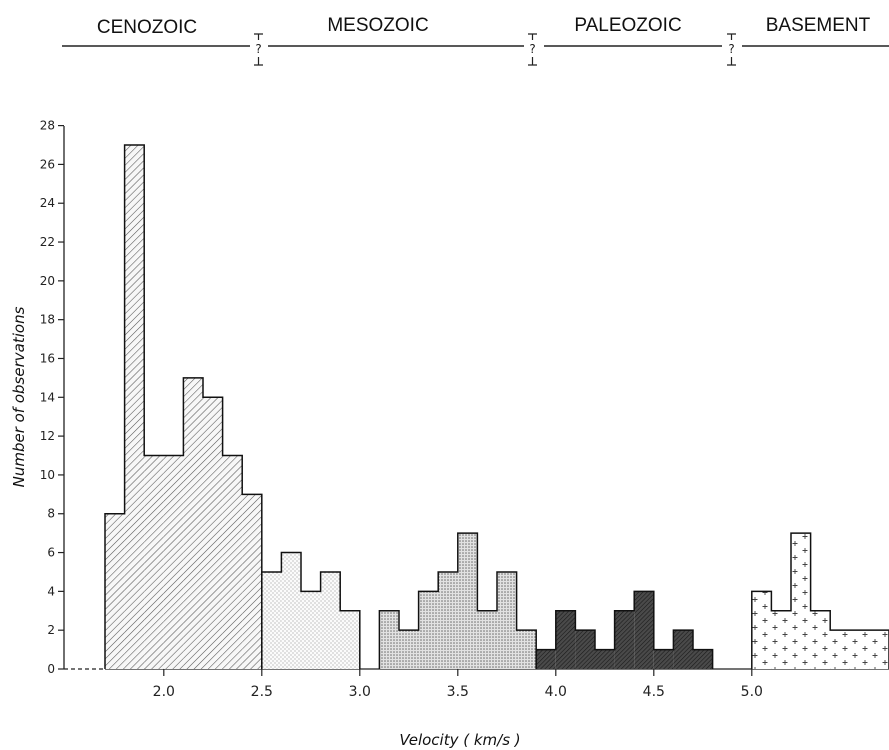 The image size is (889, 750). What do you see at coordinates (47, 164) in the screenshot?
I see `y-tick-label: 26` at bounding box center [47, 164].